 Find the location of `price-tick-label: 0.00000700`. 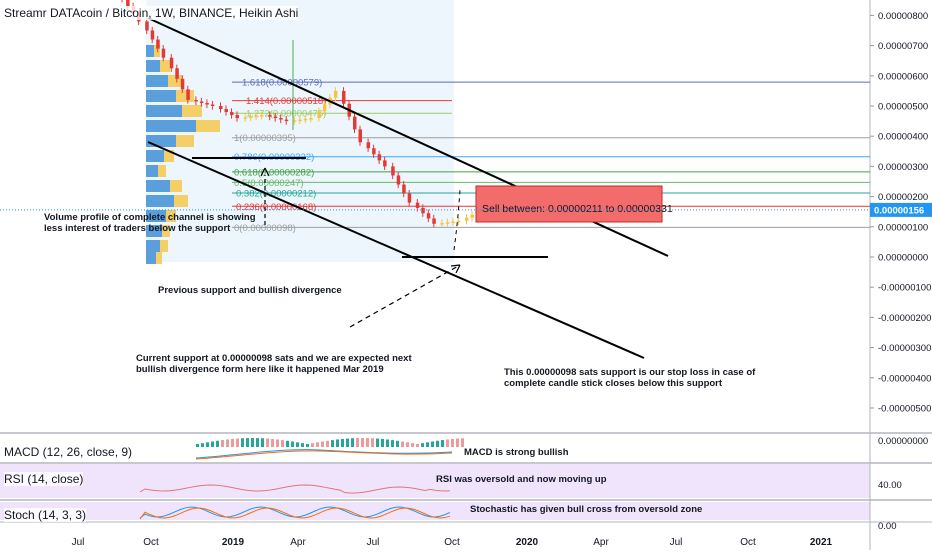

price-tick-label: 0.00000700 is located at coordinates (903, 46).